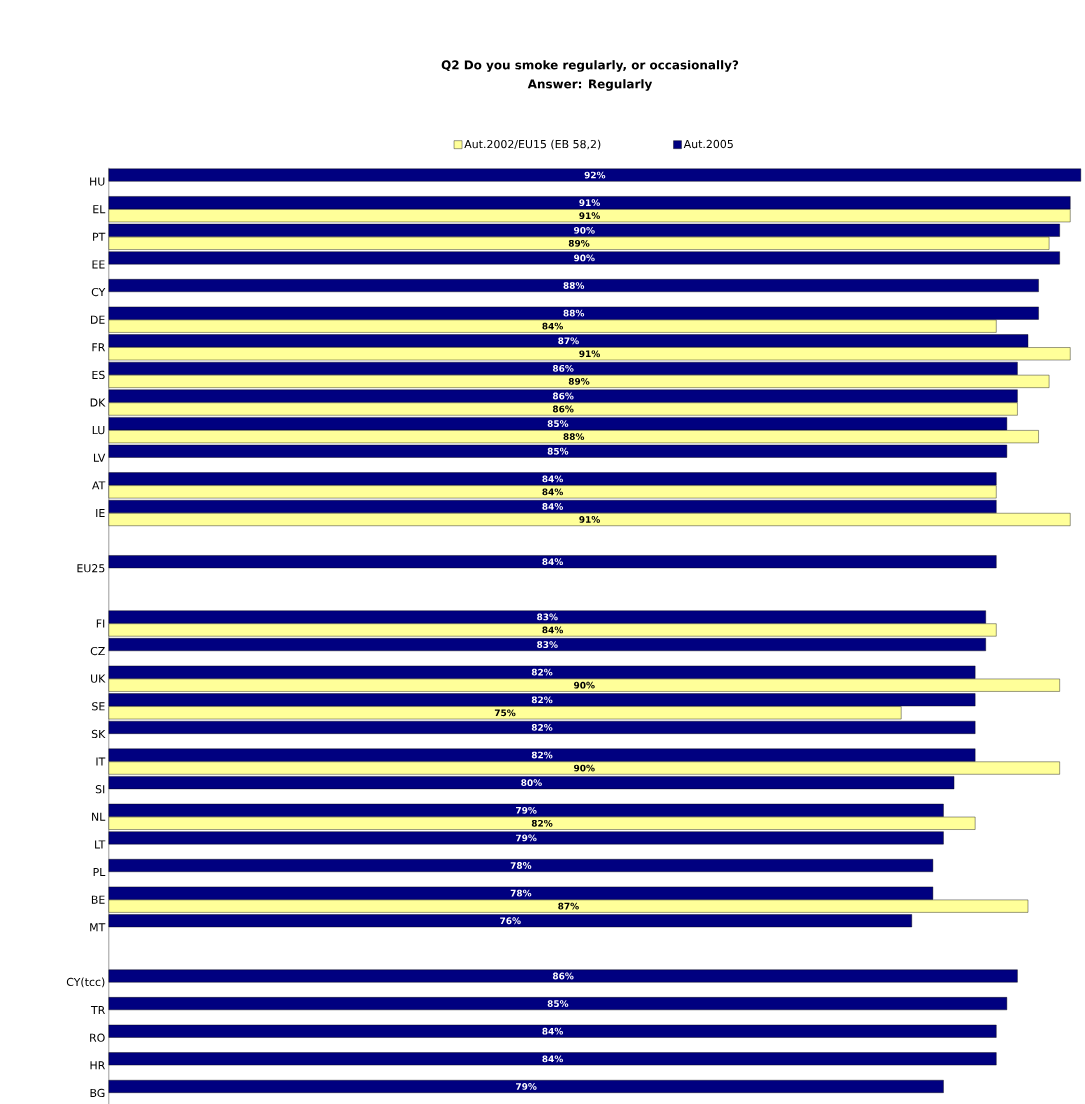  I want to click on y-tick-label: ES, so click(98, 375).